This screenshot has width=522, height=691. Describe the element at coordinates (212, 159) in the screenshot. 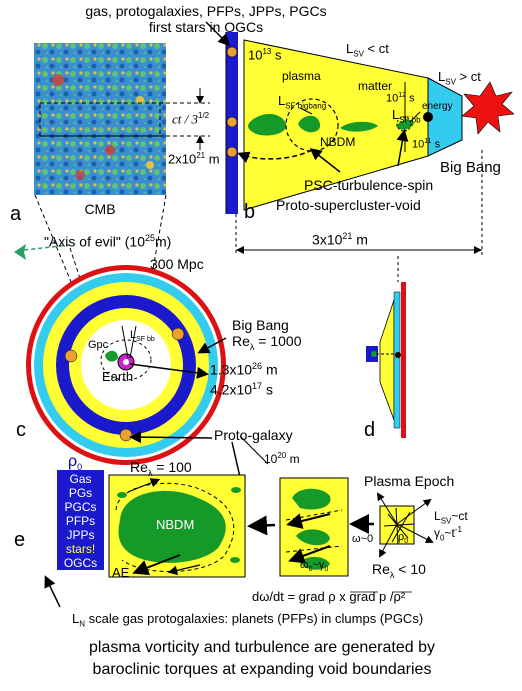

I see `dist-unit: m` at that location.